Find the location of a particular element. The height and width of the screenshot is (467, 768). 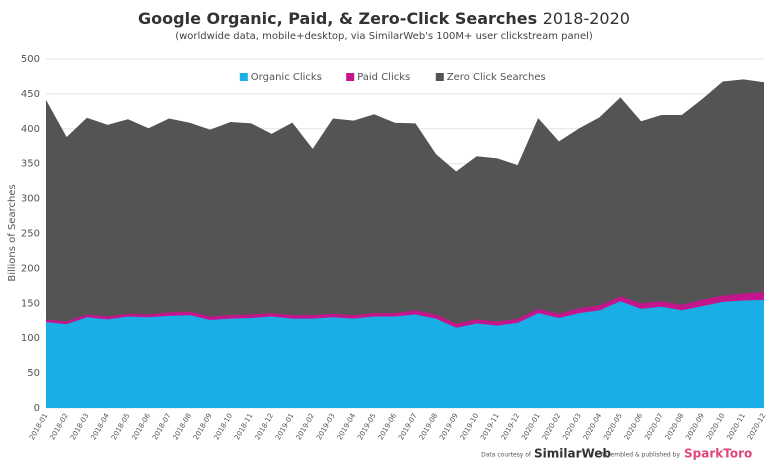

x-tick-label: 2019-09 is located at coordinates (449, 426).